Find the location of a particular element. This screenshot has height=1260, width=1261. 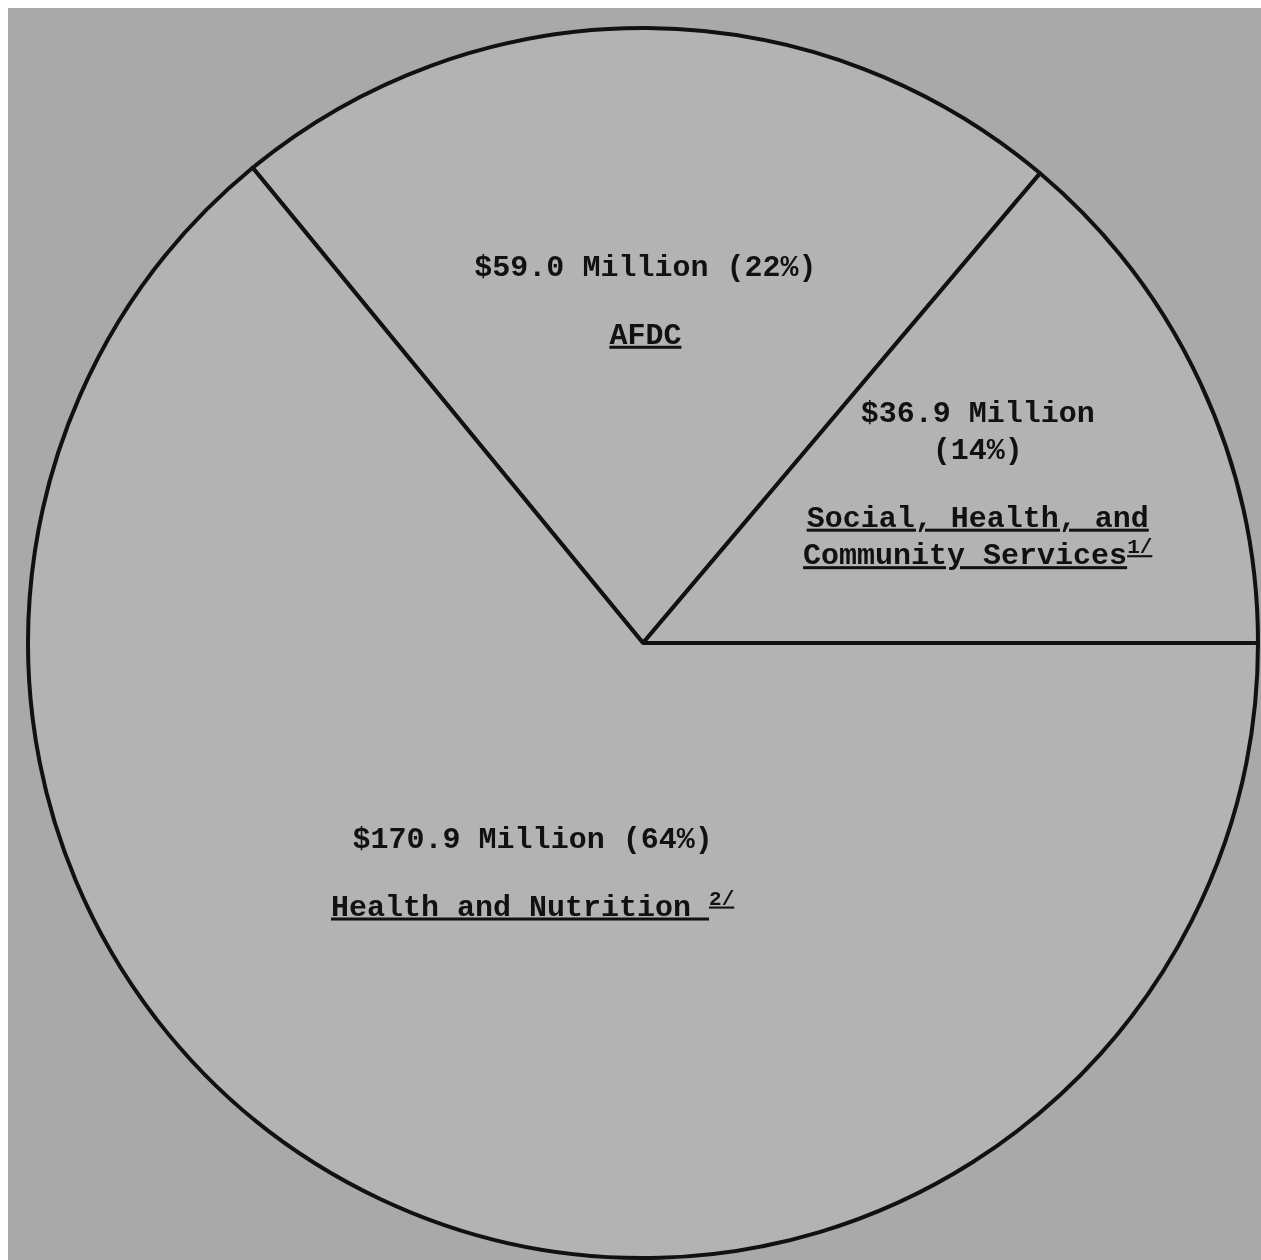

slice-label: Social, Health, and Community Services$^{1/}$ is located at coordinates (978, 537).